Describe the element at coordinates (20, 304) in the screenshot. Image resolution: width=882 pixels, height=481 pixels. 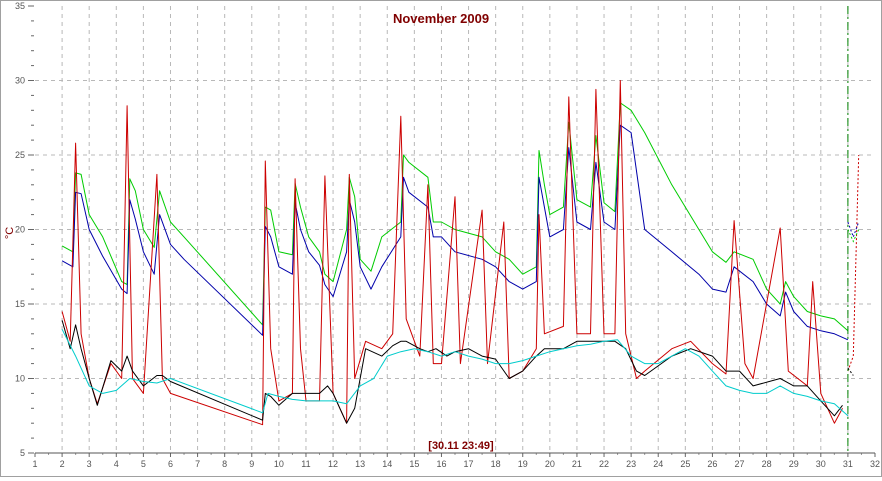
I see `y-tick-label: 15` at that location.